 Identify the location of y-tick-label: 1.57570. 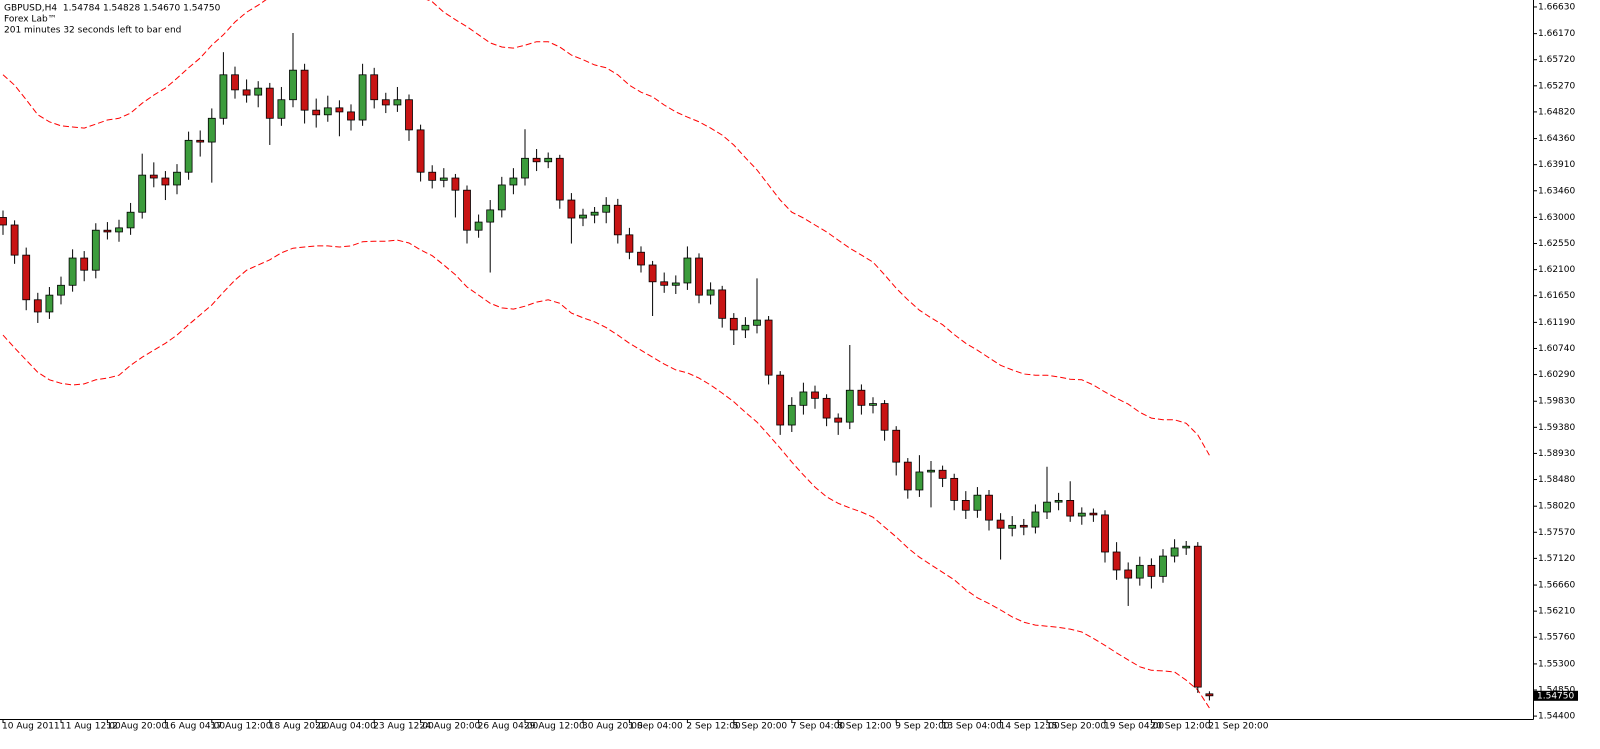
(1556, 533).